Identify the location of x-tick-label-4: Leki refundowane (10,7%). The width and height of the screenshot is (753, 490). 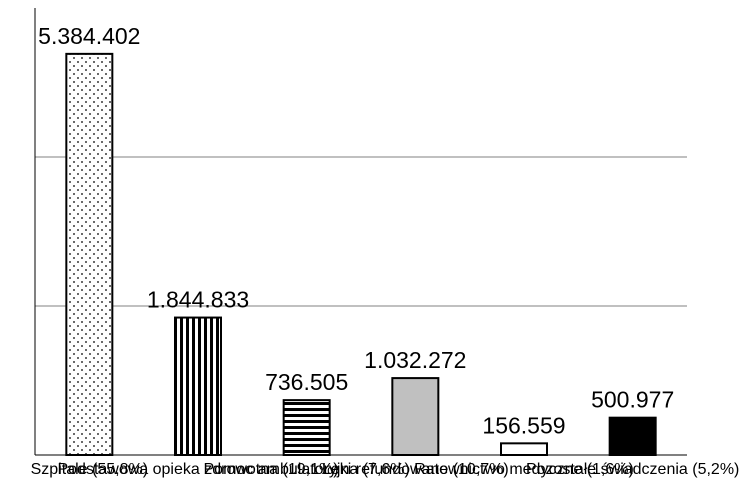
(415, 469).